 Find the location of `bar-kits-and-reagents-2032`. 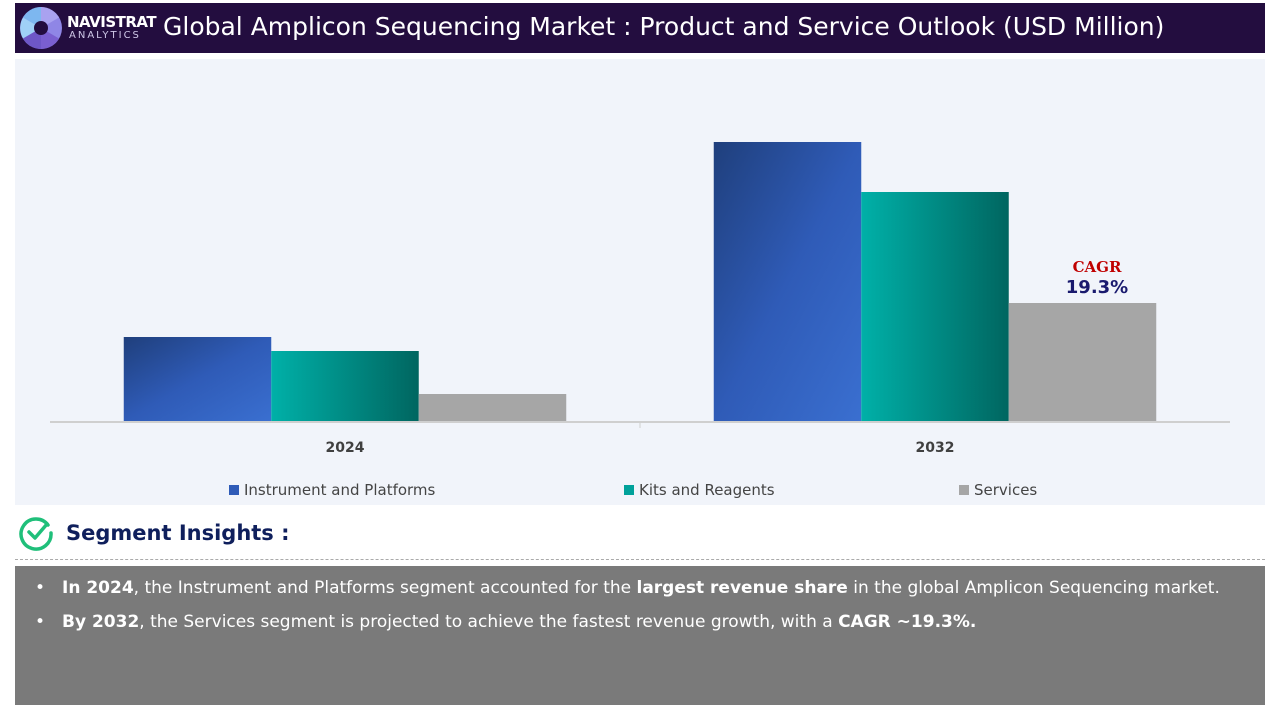

bar-kits-and-reagents-2032 is located at coordinates (935, 306).